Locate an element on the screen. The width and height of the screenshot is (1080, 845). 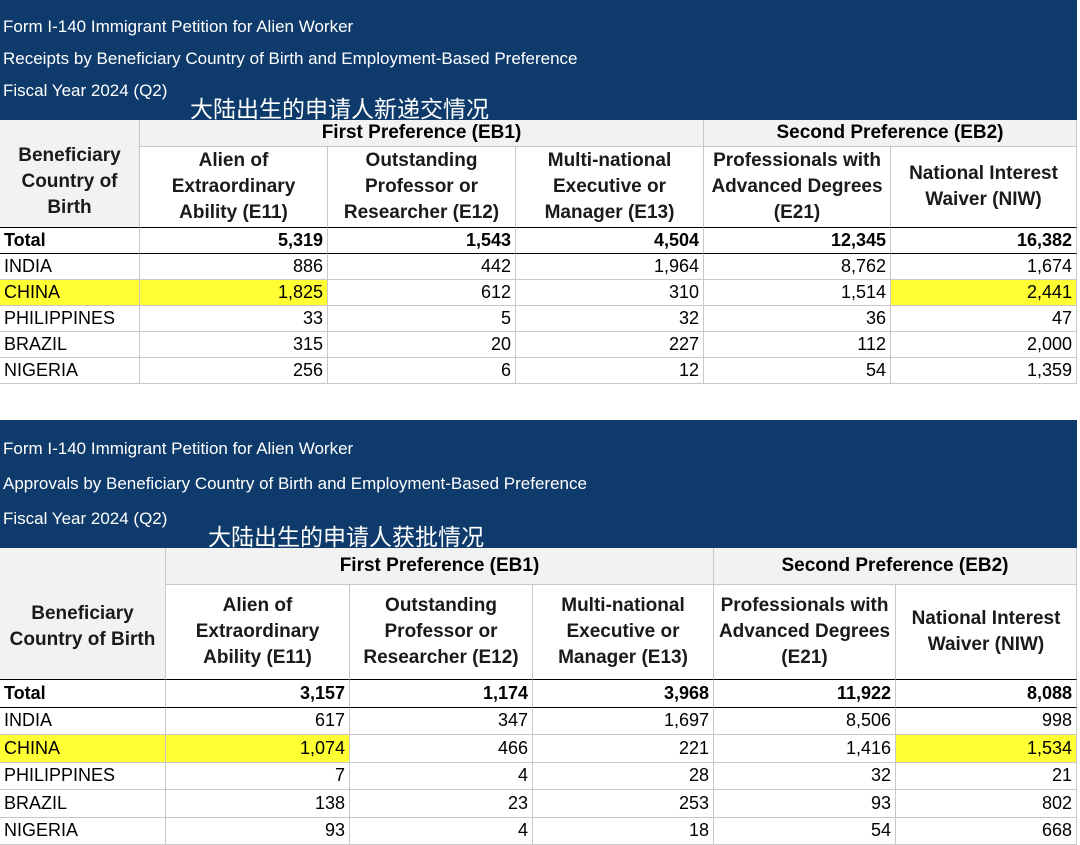
data-cell: 36 is located at coordinates (797, 319).